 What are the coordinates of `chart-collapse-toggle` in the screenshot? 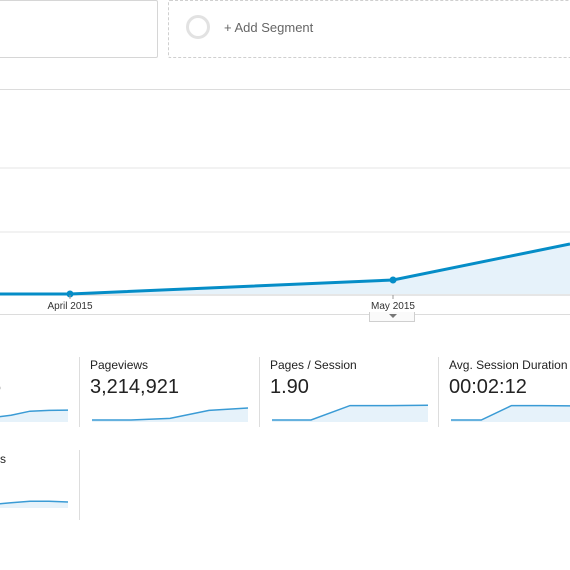 It's located at (392, 317).